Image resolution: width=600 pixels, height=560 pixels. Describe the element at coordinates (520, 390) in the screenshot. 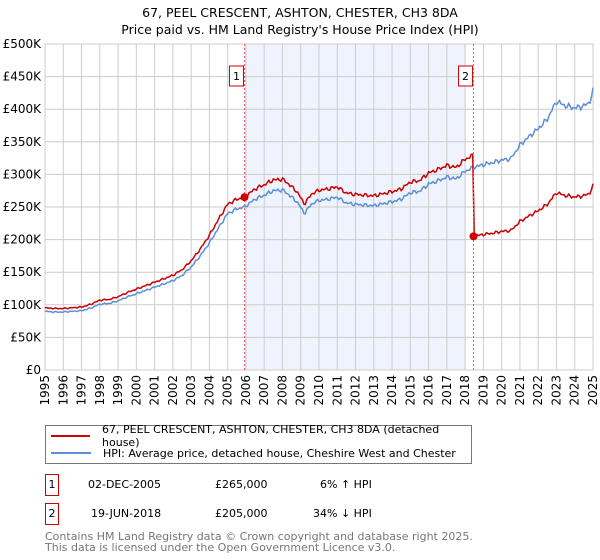

I see `x-tick-label: 2021` at that location.